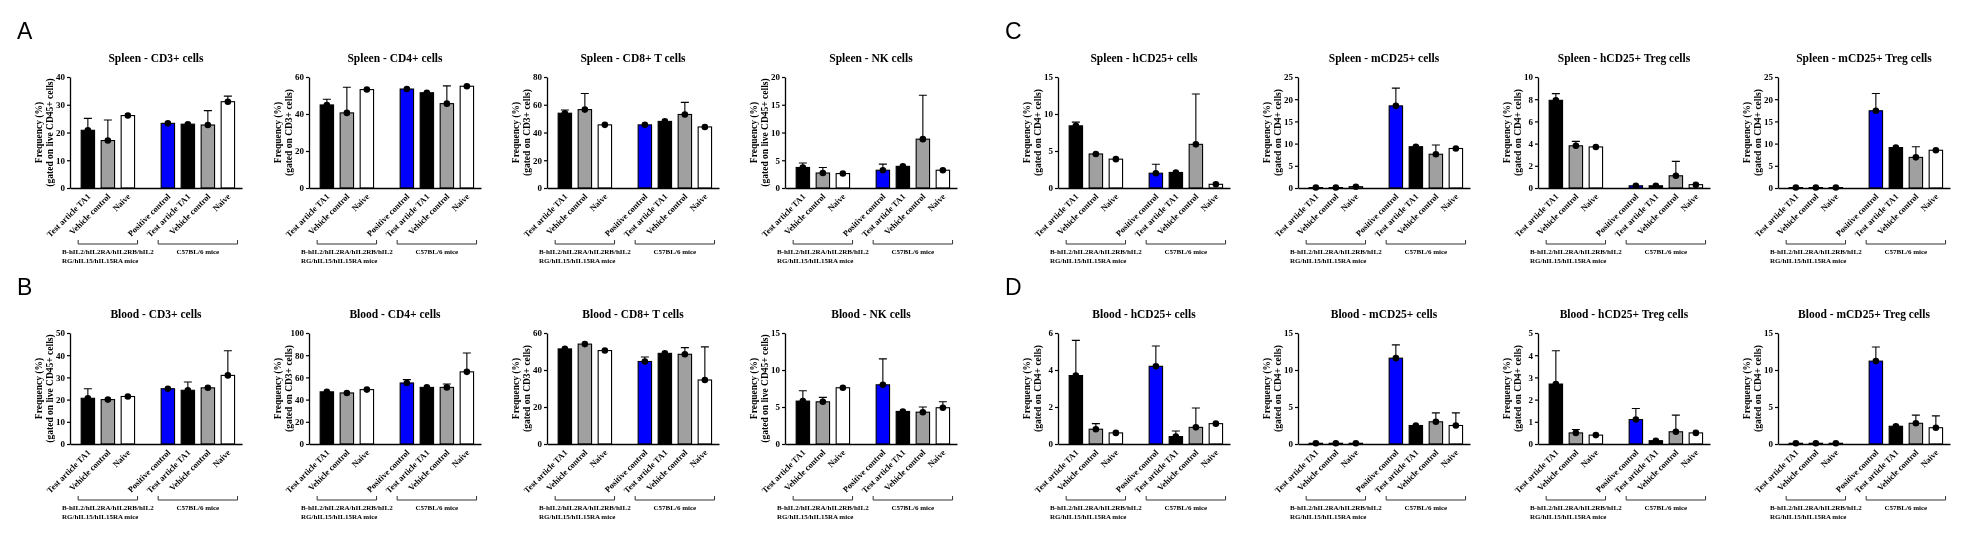 The image size is (1969, 548). Describe the element at coordinates (1864, 58) in the screenshot. I see `chart-title: Spleen - mCD25+ Treg cells` at that location.